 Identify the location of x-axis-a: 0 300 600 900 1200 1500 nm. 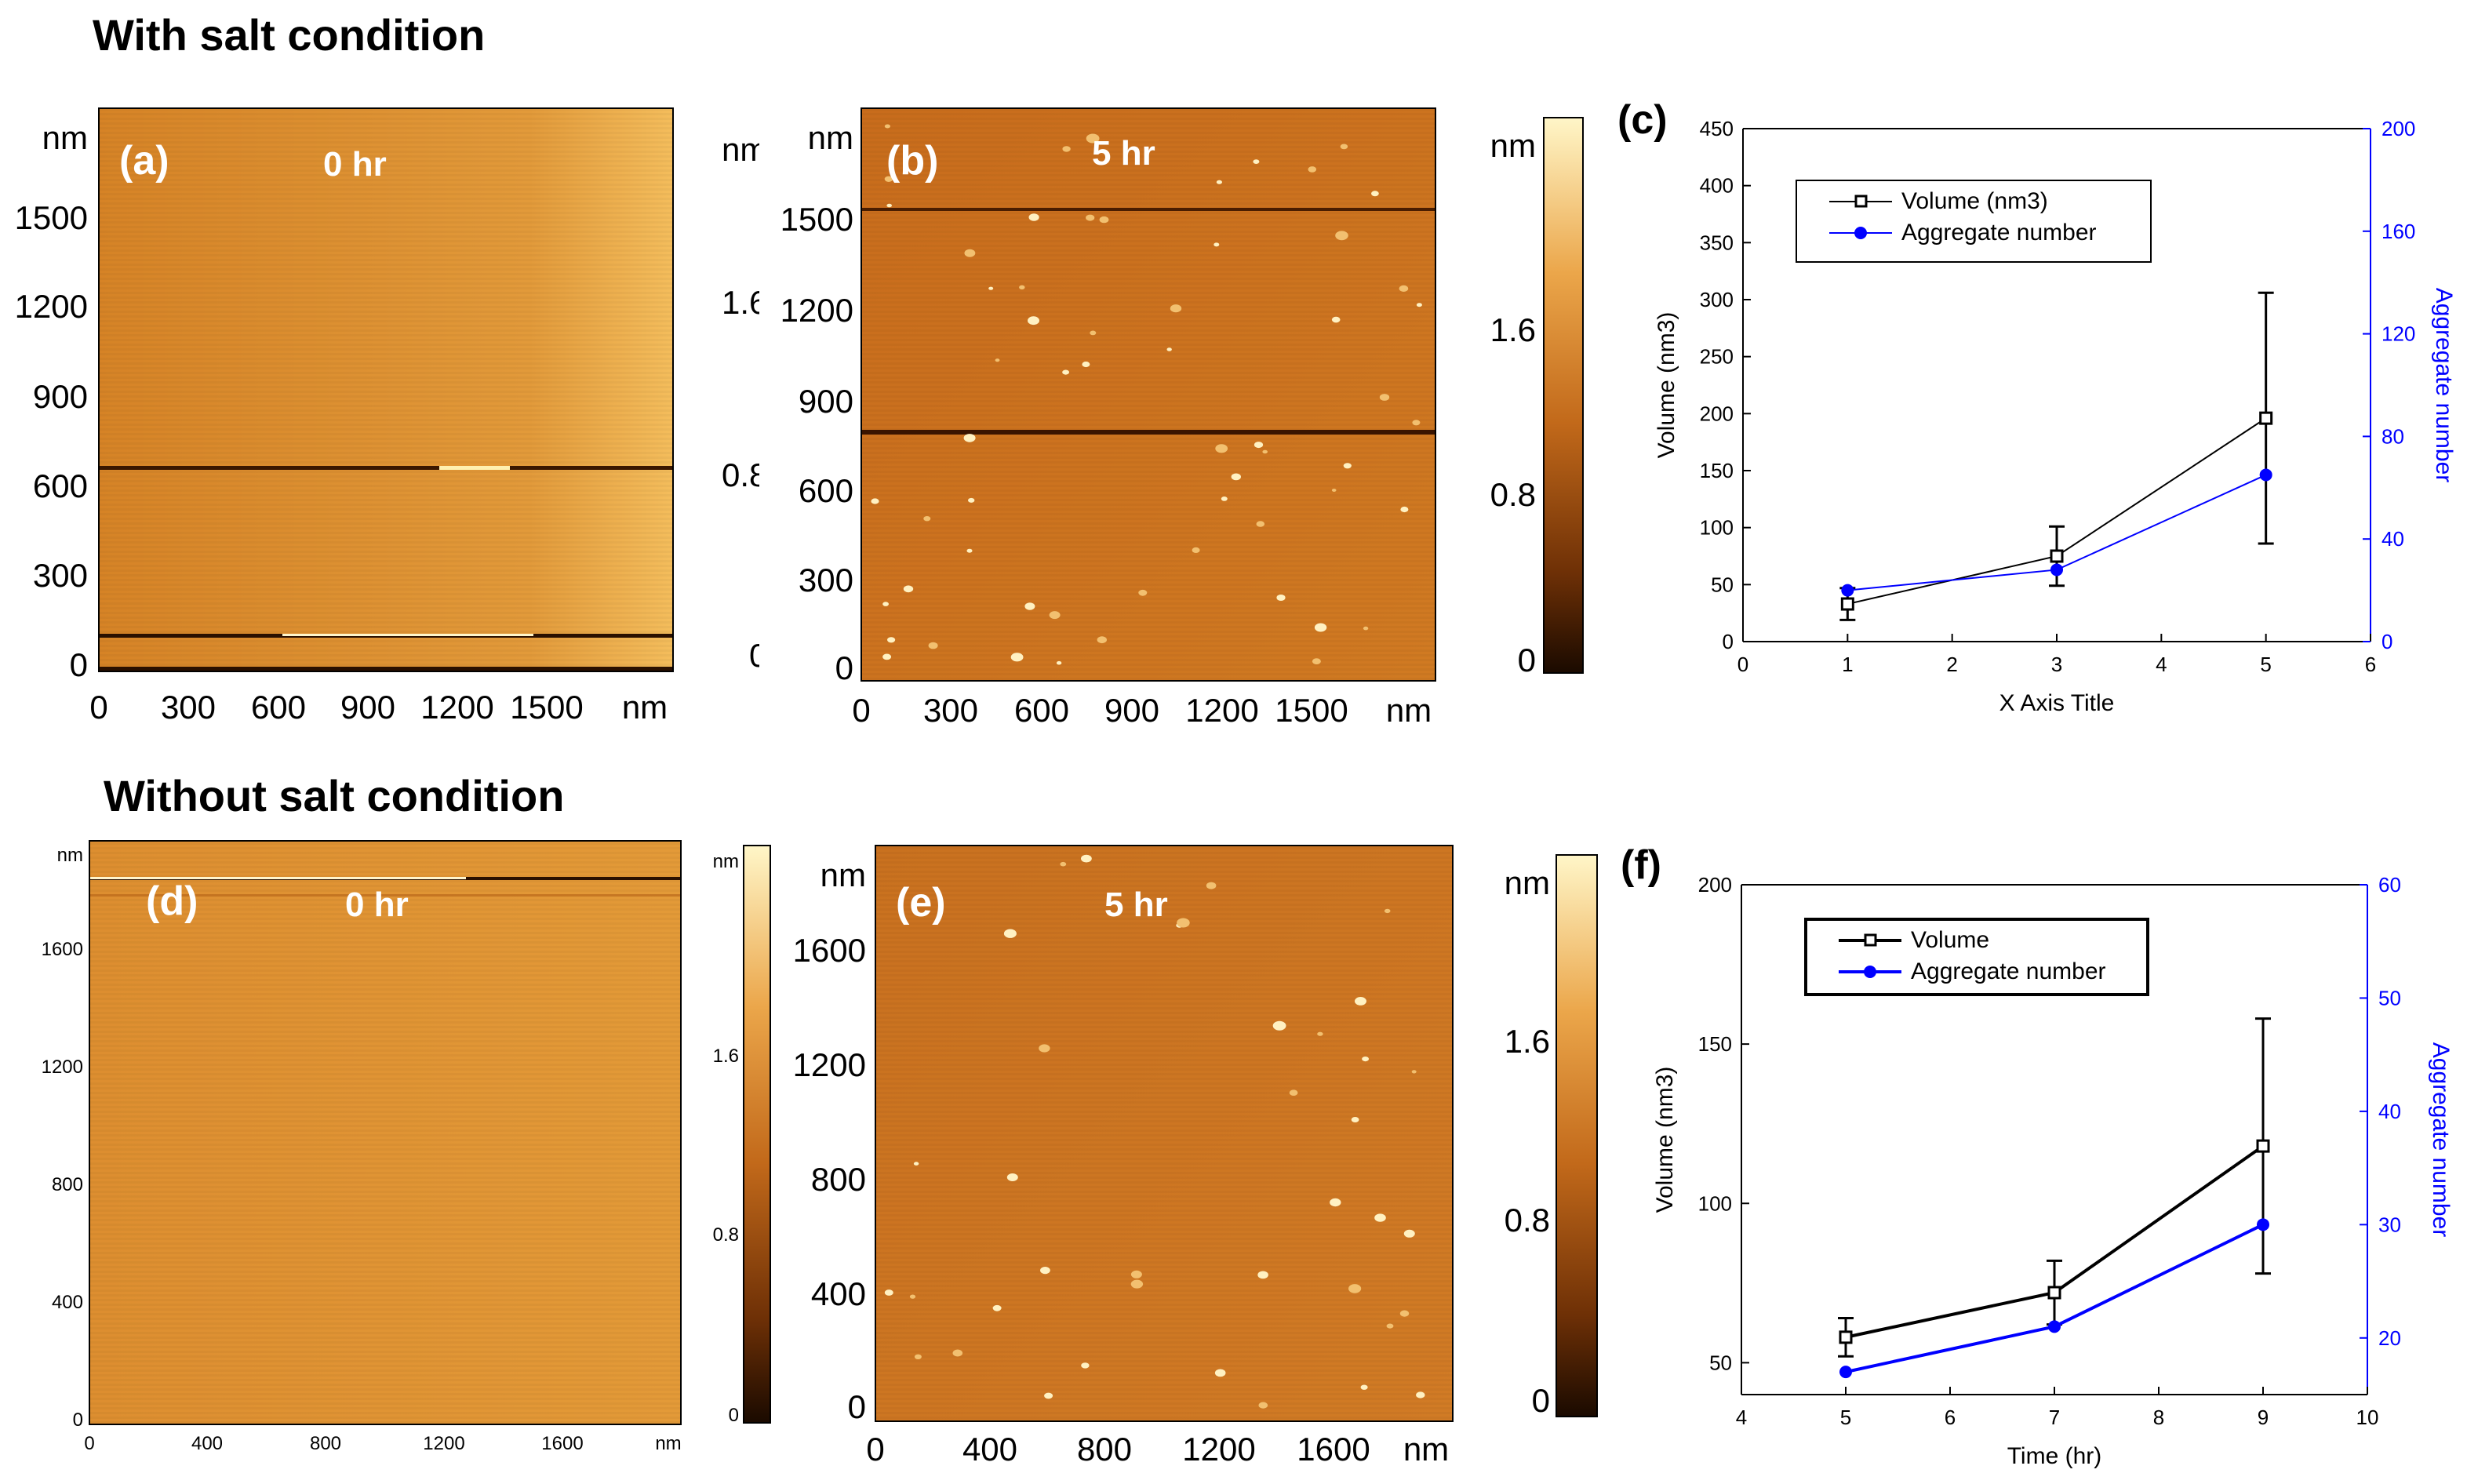
(378, 707).